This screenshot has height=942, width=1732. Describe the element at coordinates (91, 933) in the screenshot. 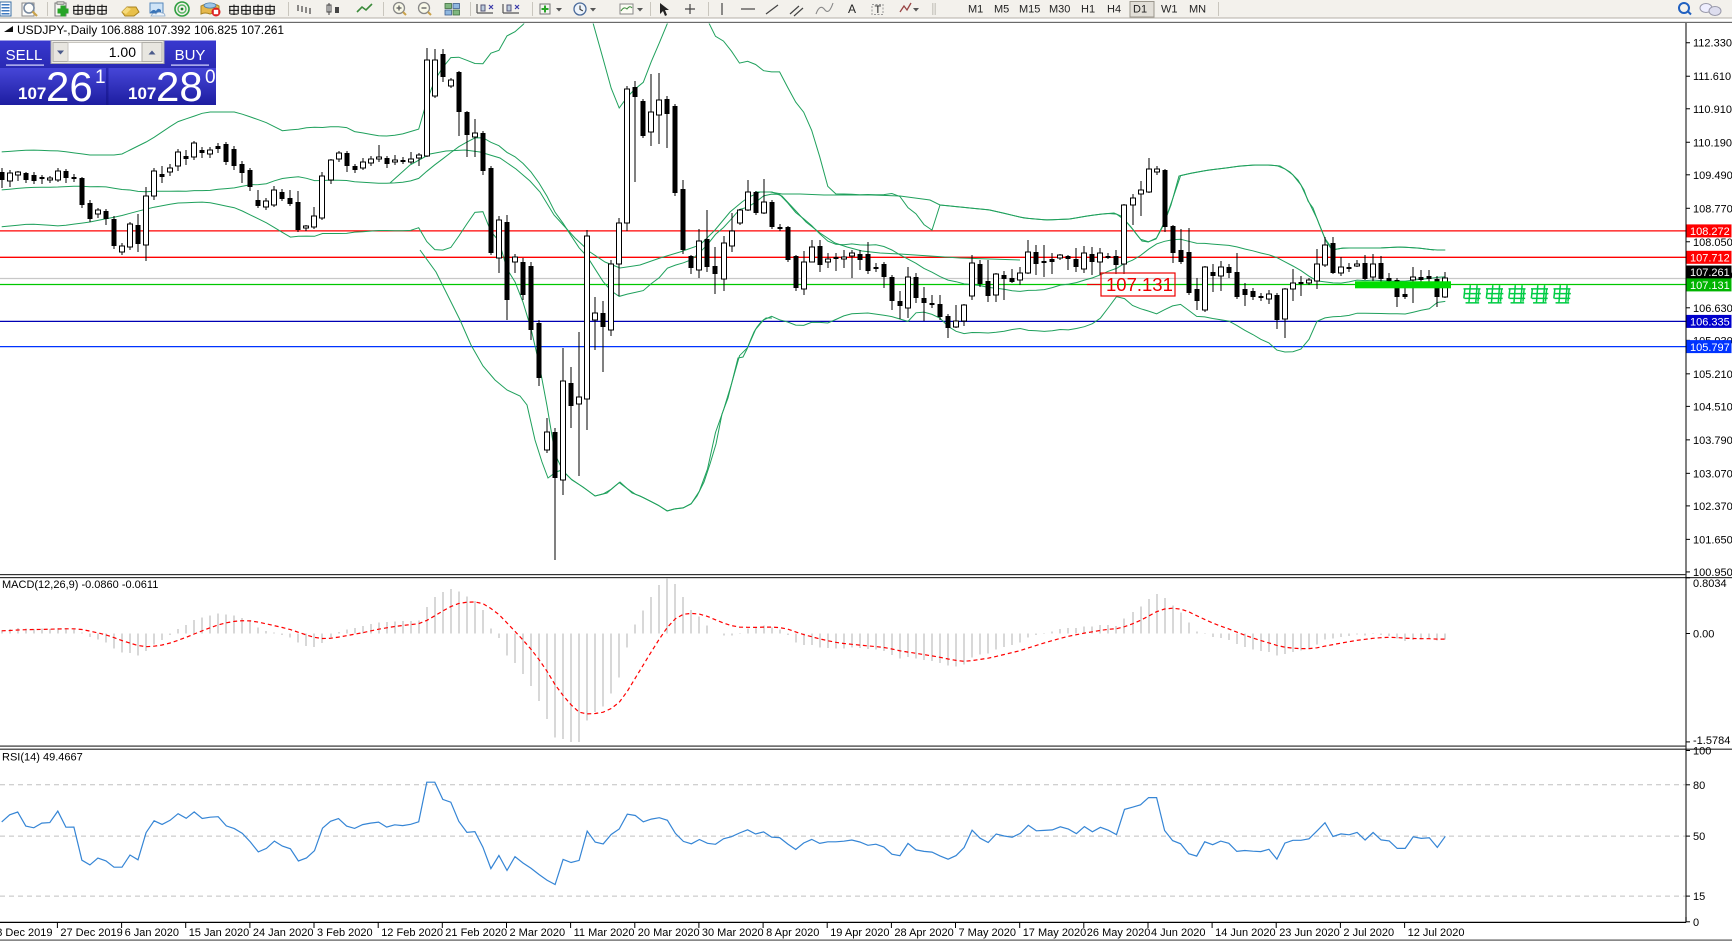

I see `svg-text: 27 Dec 2019` at that location.